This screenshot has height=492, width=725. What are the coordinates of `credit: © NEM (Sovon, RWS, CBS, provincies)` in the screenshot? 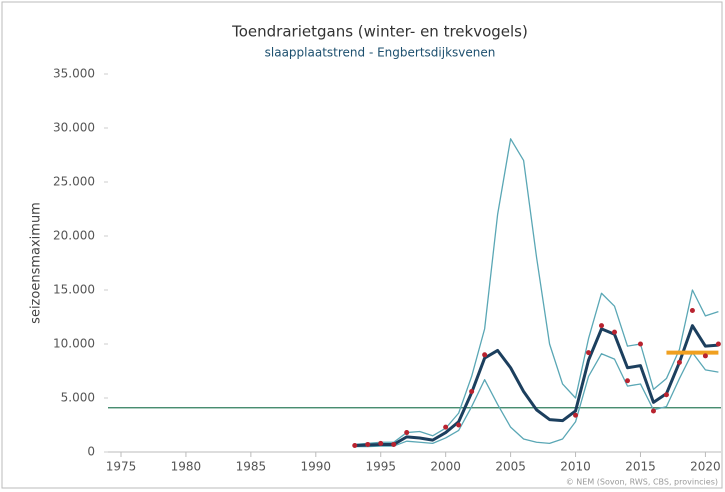 It's located at (642, 482).